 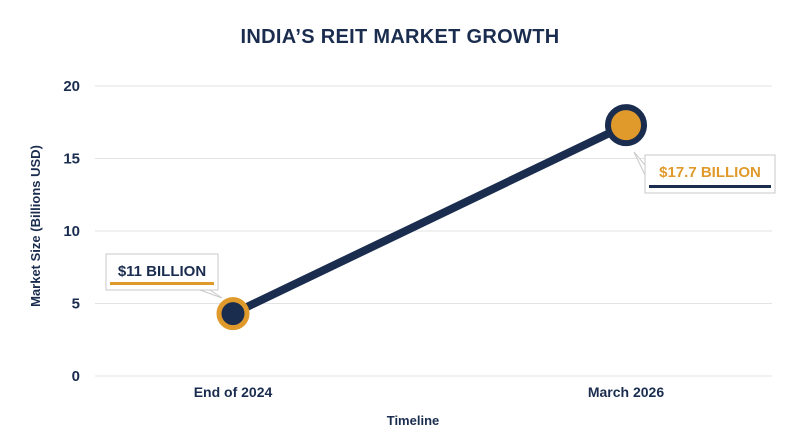 I want to click on chart-title: INDIA’S REIT MARKET GROWTH, so click(x=400, y=37).